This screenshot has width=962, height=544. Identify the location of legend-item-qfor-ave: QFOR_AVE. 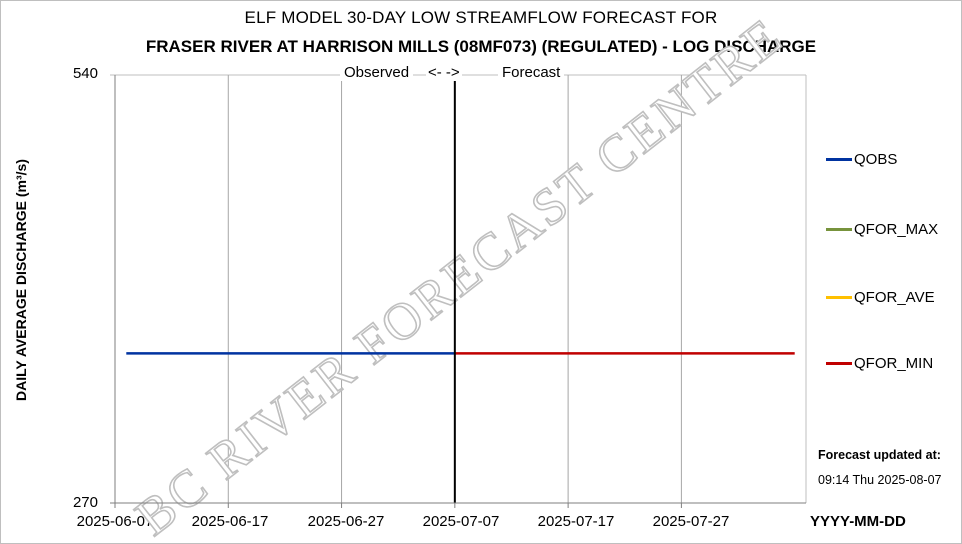
(880, 297).